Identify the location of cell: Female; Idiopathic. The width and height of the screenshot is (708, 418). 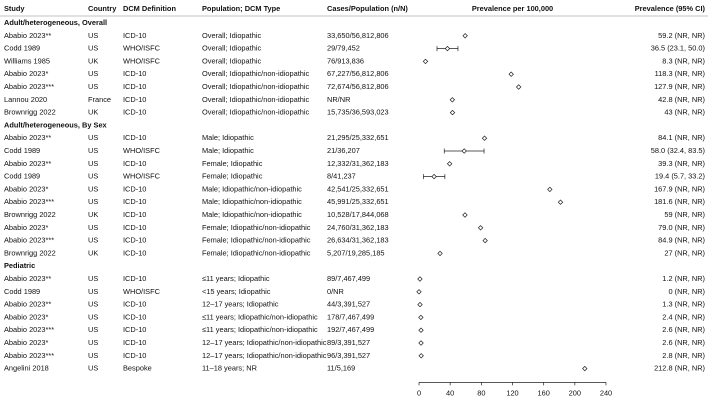
(232, 176).